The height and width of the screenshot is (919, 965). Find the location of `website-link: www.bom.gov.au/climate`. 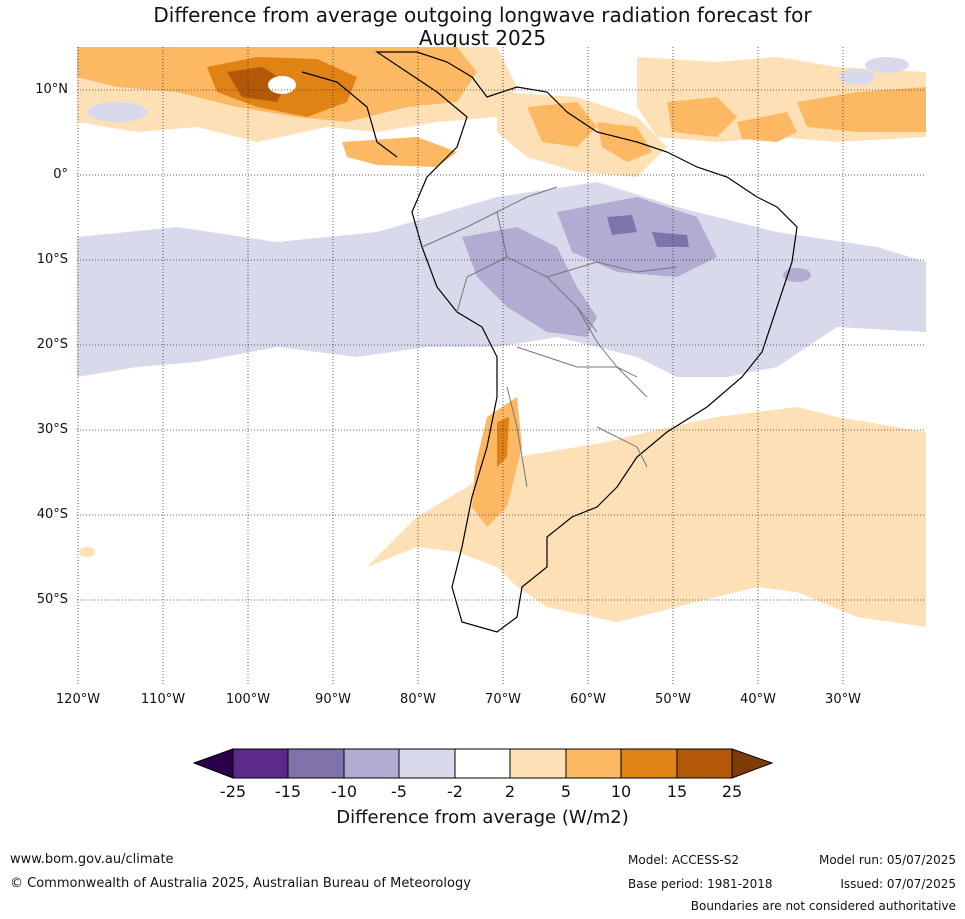

website-link: www.bom.gov.au/climate is located at coordinates (92, 859).